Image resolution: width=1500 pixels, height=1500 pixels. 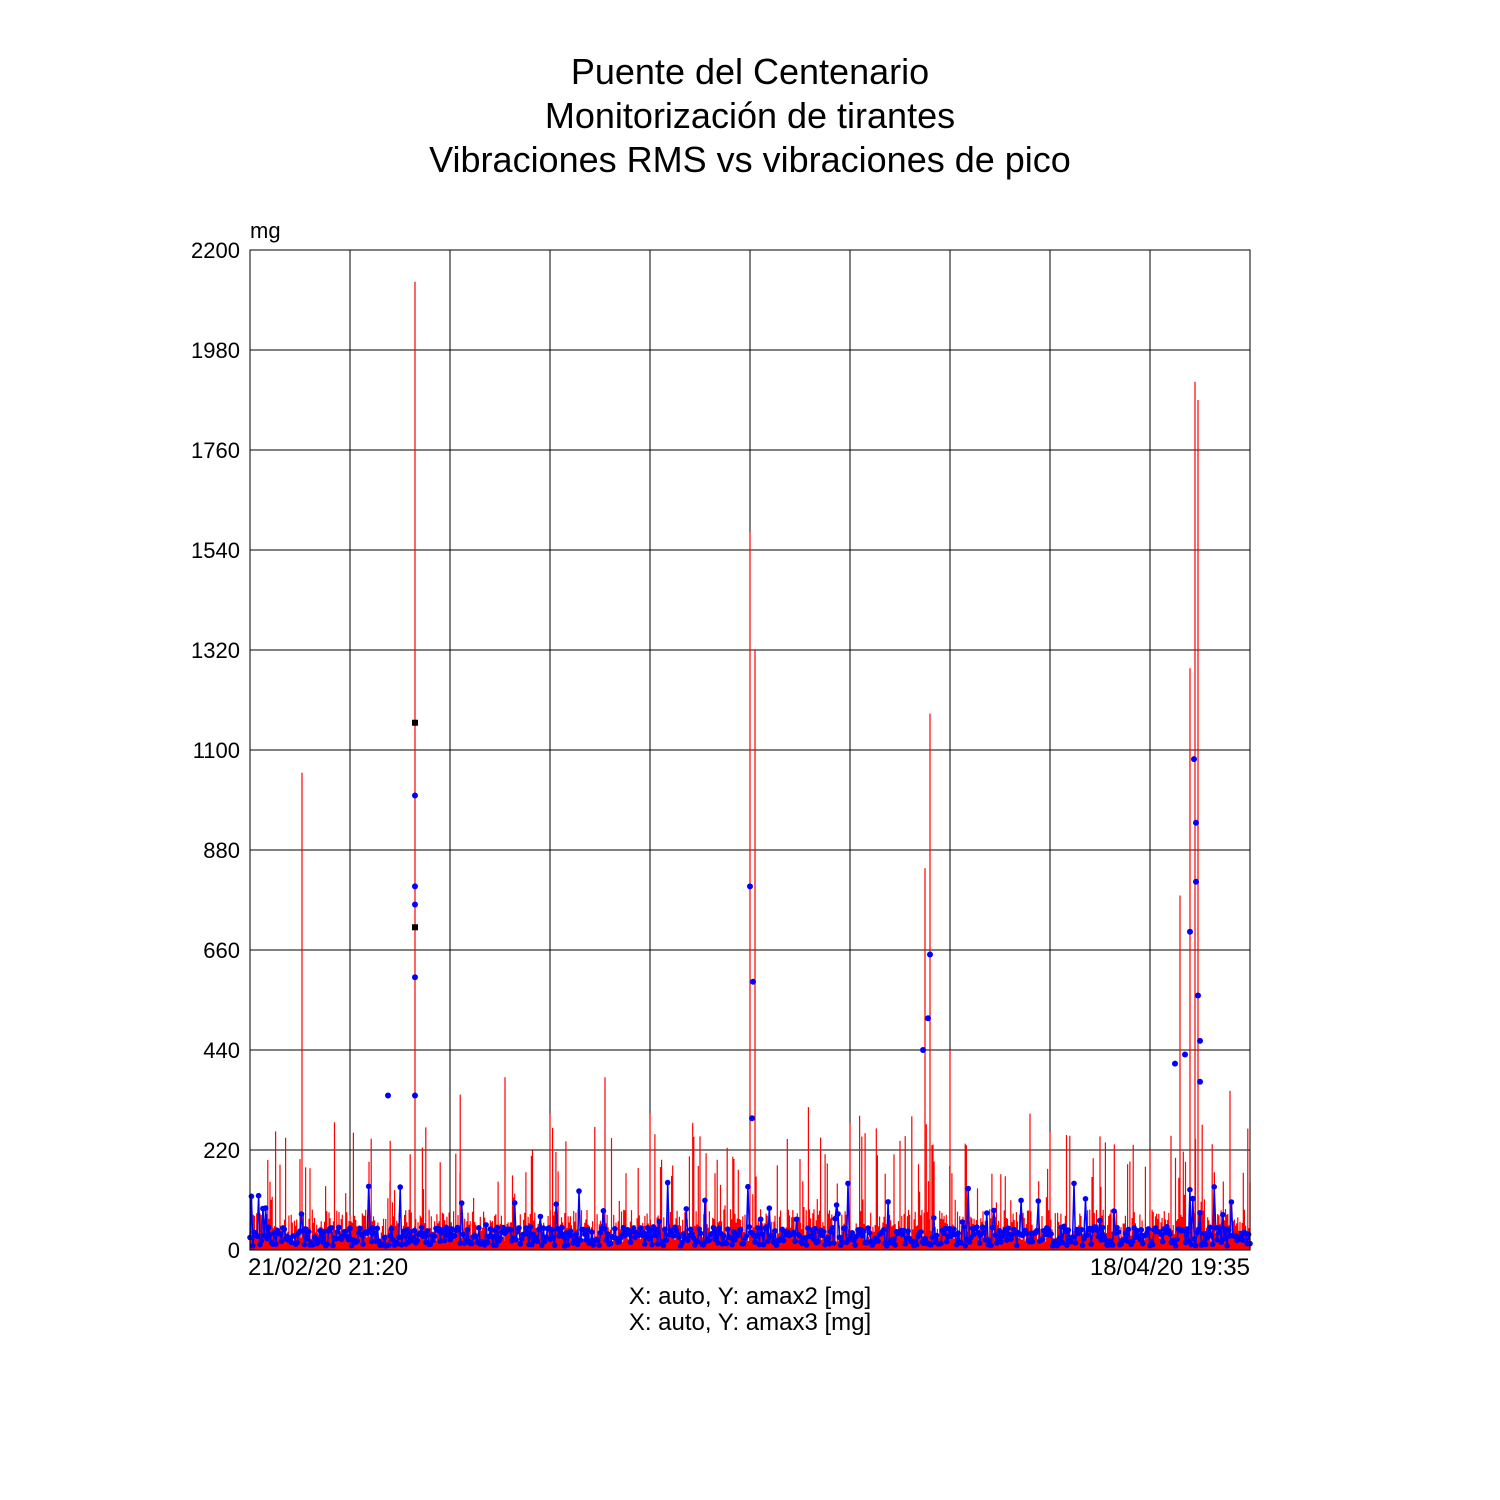 What do you see at coordinates (221, 950) in the screenshot?
I see `y-tick-label: 660` at bounding box center [221, 950].